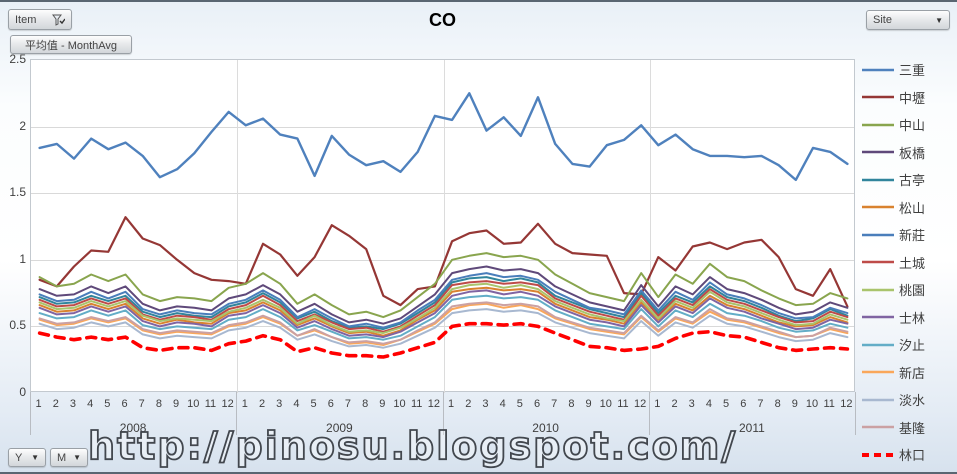 The image size is (957, 474). I want to click on series-line-汐止, so click(443, 317).